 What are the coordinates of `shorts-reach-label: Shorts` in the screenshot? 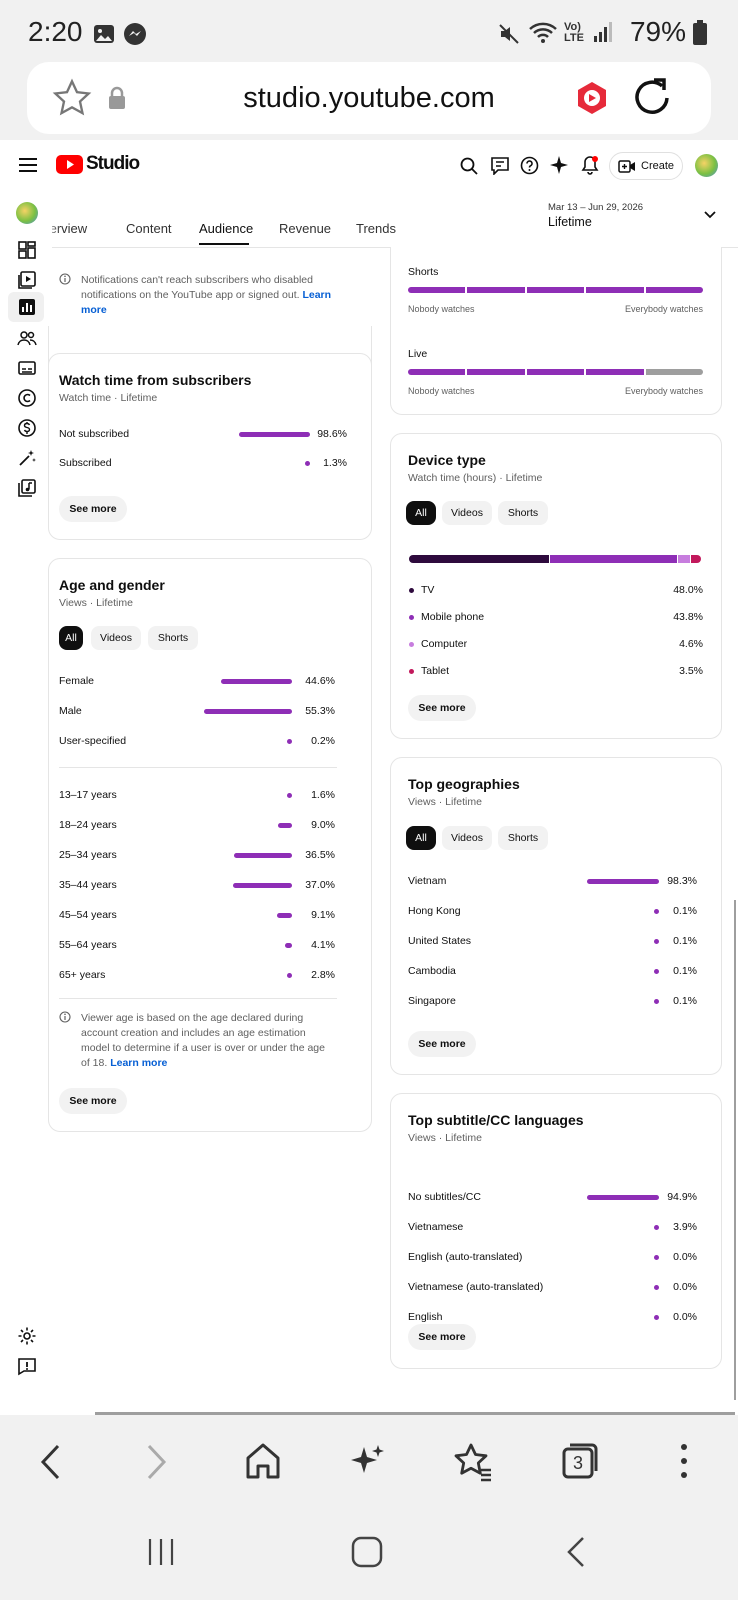 It's located at (423, 272).